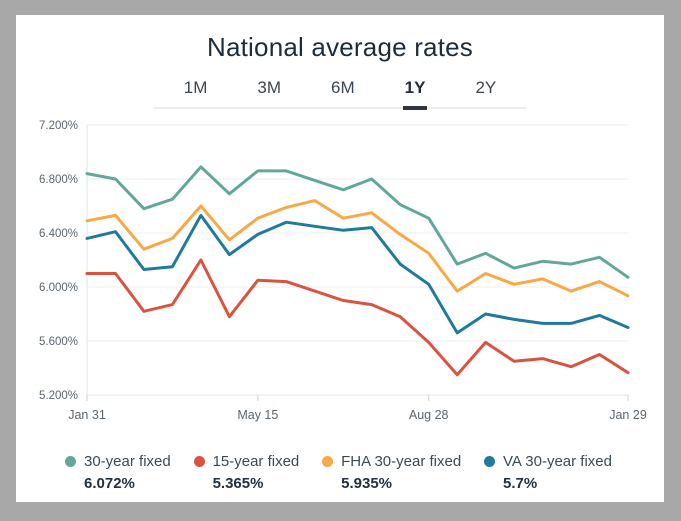  Describe the element at coordinates (246, 472) in the screenshot. I see `legend-item-15-year-fixed: 15-year fixed 5.365%` at that location.